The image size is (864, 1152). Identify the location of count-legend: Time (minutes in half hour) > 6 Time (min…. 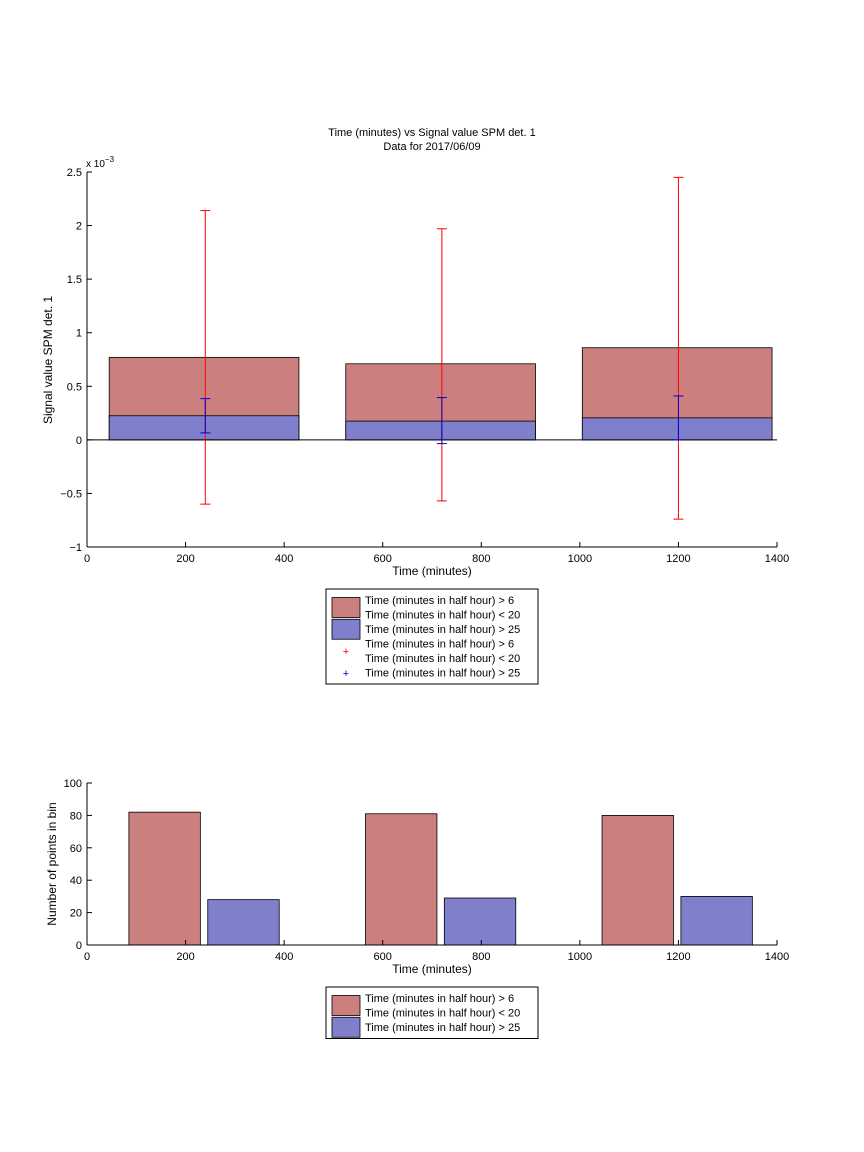
(432, 1012).